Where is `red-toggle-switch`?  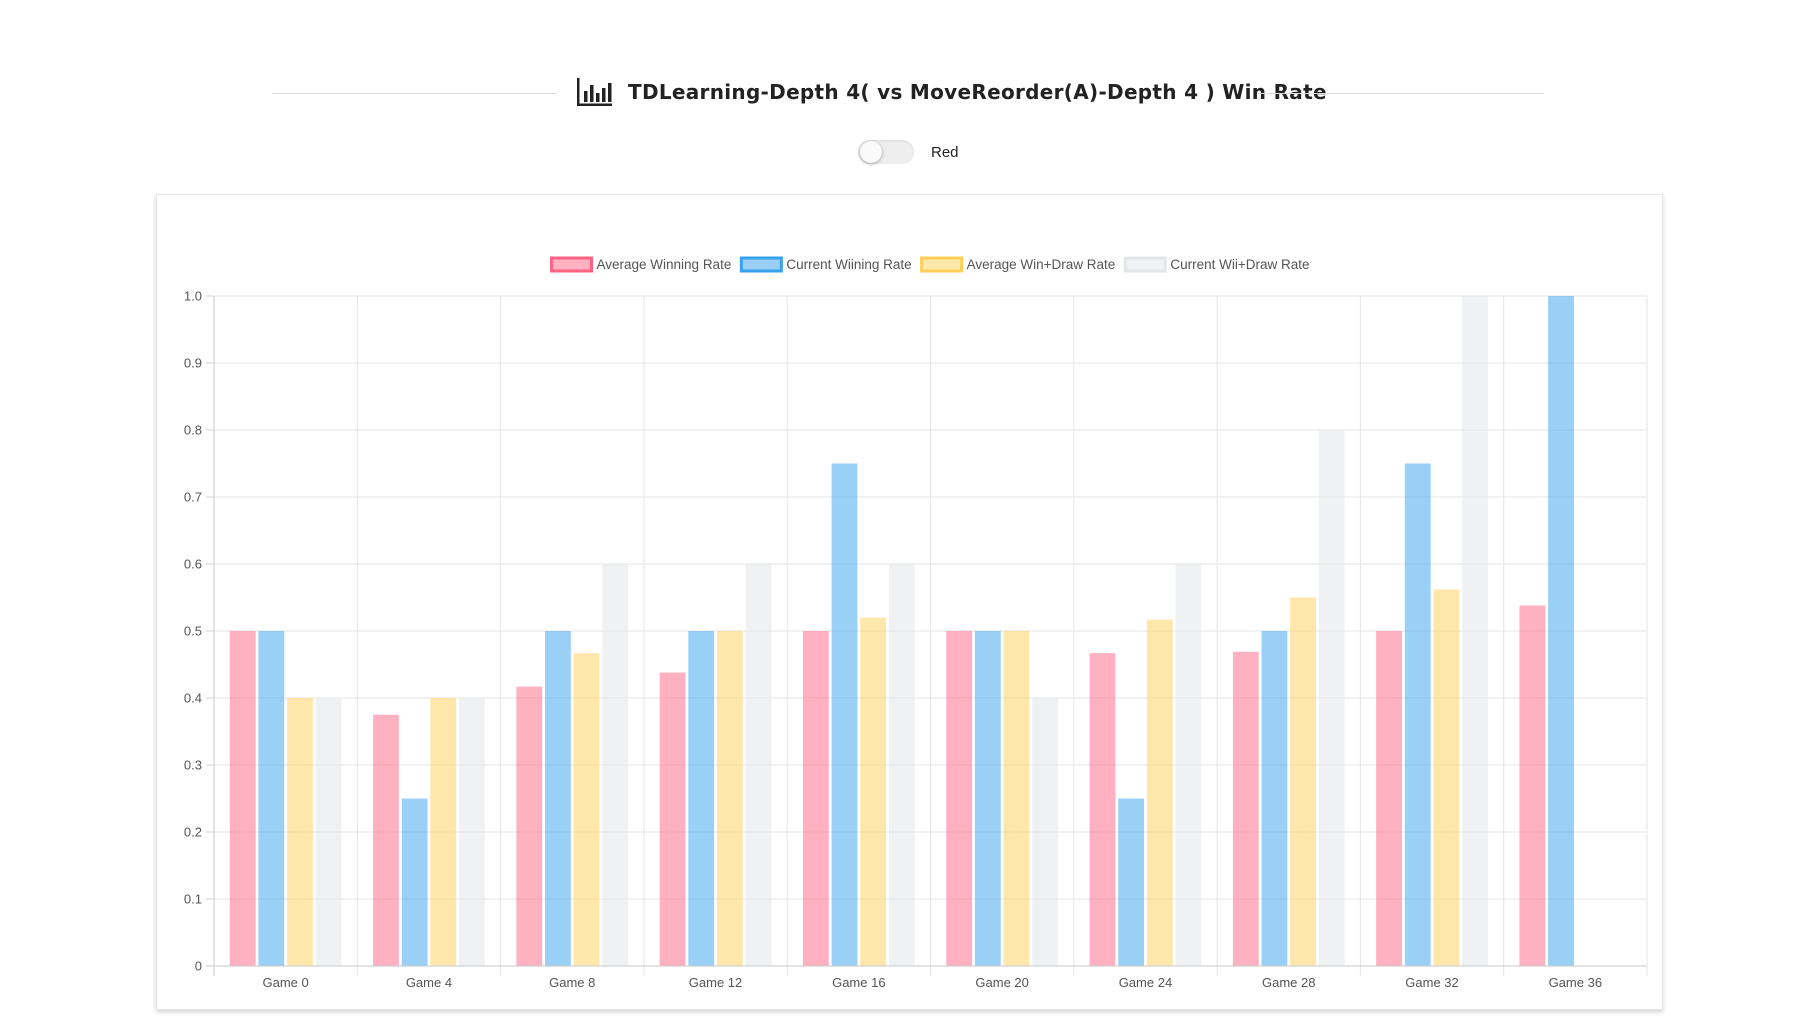 red-toggle-switch is located at coordinates (886, 152).